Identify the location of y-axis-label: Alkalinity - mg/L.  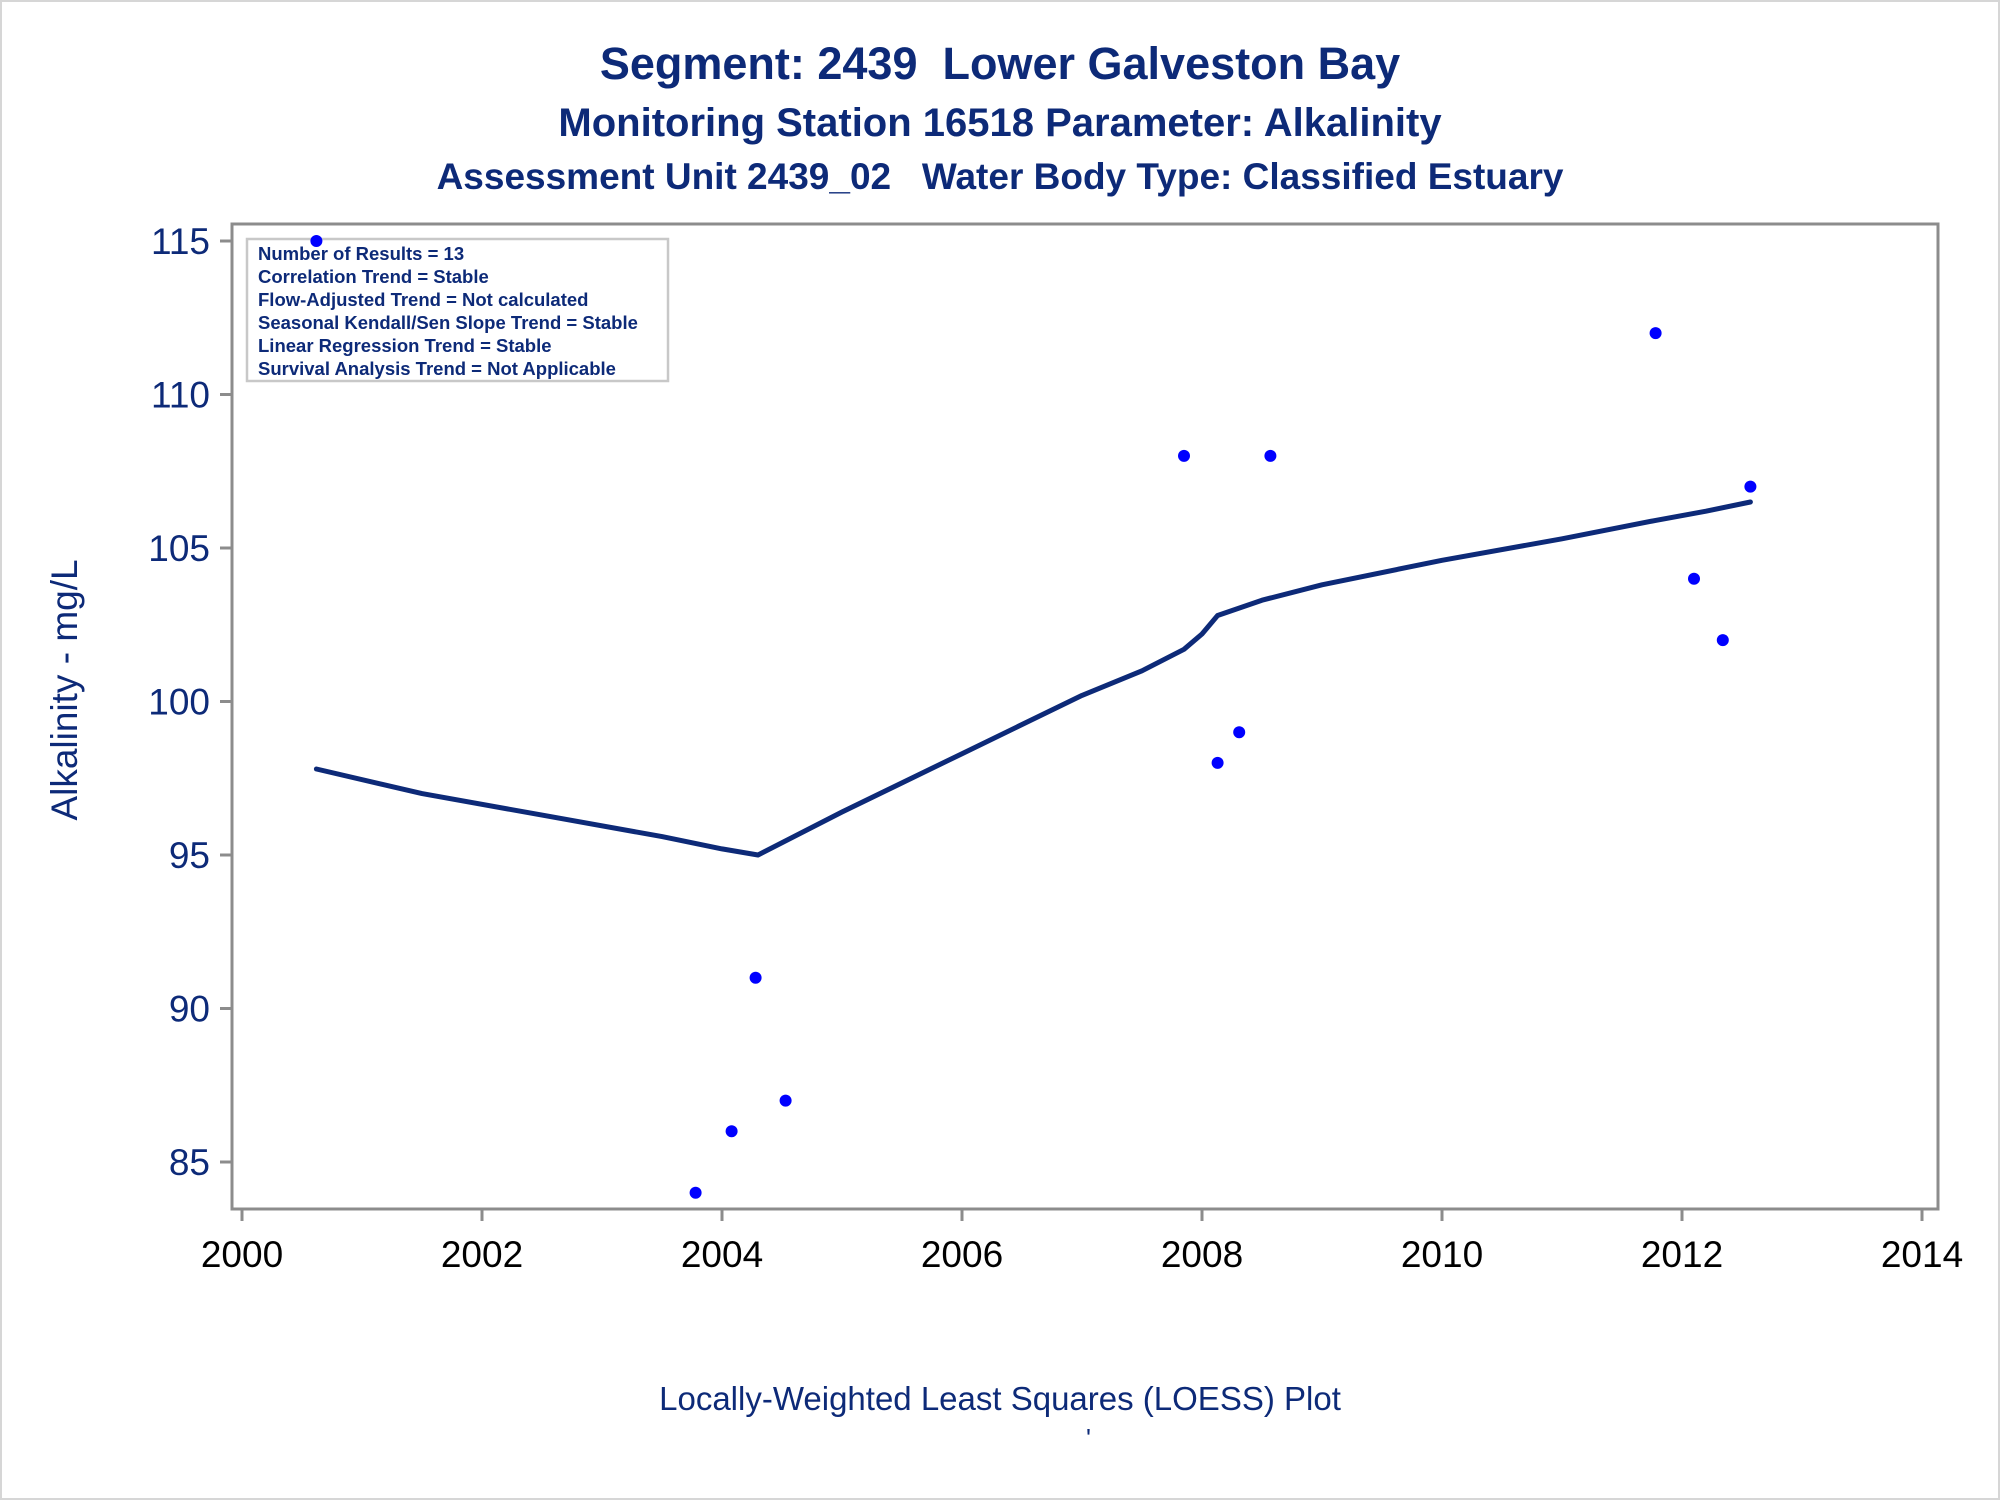
(64, 689).